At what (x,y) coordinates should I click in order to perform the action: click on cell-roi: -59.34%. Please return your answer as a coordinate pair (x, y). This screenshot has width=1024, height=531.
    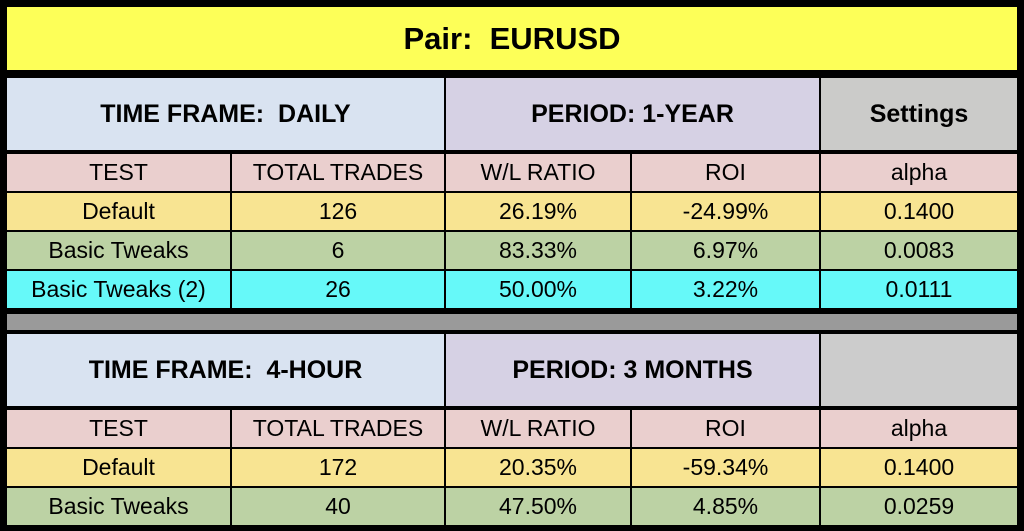
    Looking at the image, I should click on (725, 467).